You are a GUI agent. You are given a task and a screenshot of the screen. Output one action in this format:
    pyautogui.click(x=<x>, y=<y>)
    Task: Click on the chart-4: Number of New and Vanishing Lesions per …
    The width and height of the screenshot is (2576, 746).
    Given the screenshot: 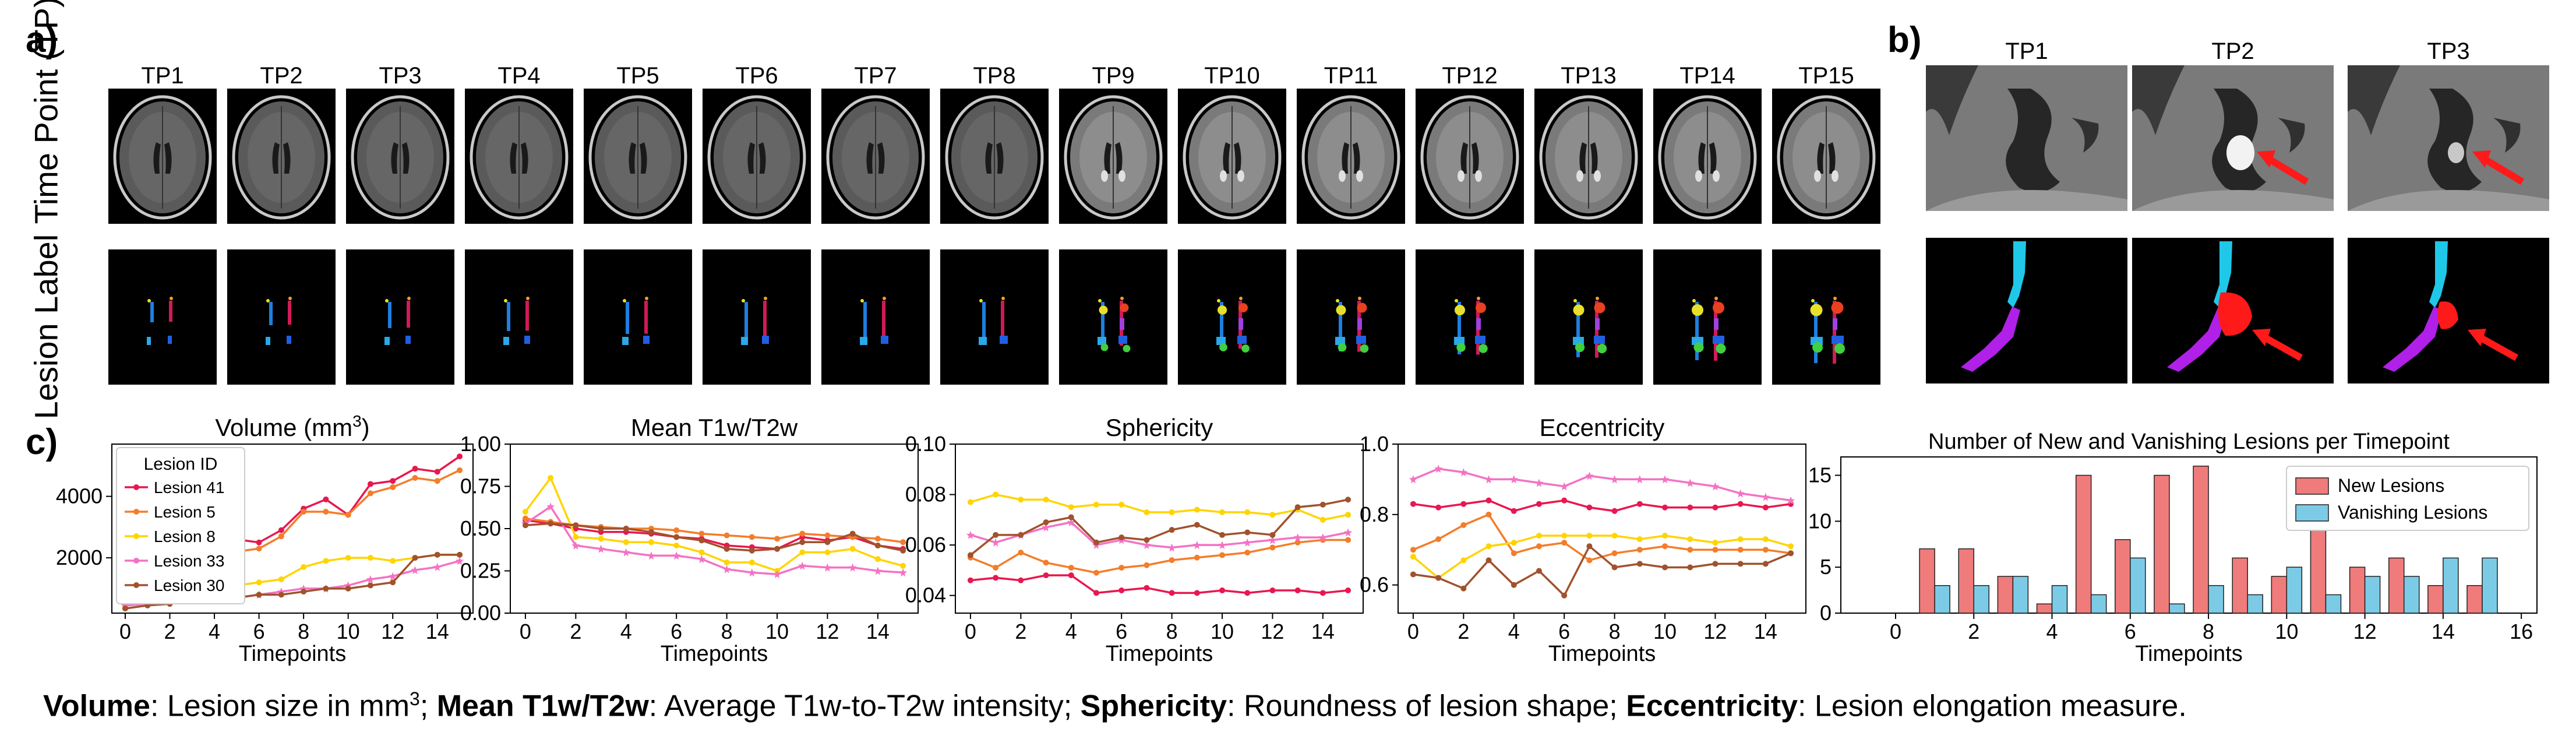 What is the action you would take?
    pyautogui.click(x=2173, y=548)
    